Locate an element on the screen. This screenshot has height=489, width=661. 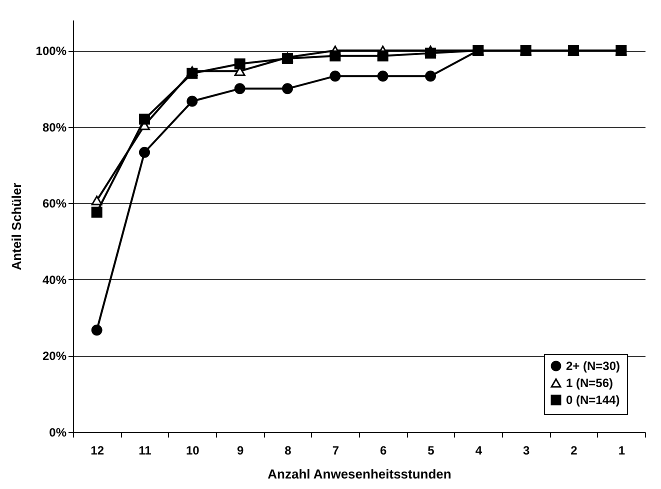
x-tick-label: 3 is located at coordinates (526, 451).